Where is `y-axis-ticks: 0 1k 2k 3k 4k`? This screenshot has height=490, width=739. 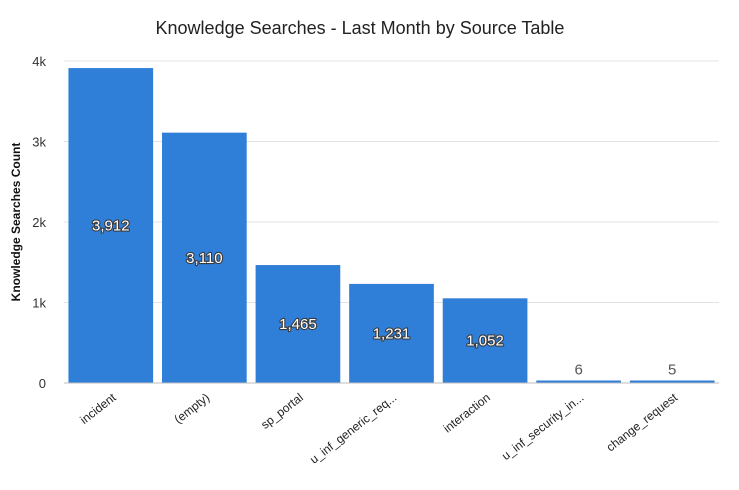 y-axis-ticks: 0 1k 2k 3k 4k is located at coordinates (39, 222).